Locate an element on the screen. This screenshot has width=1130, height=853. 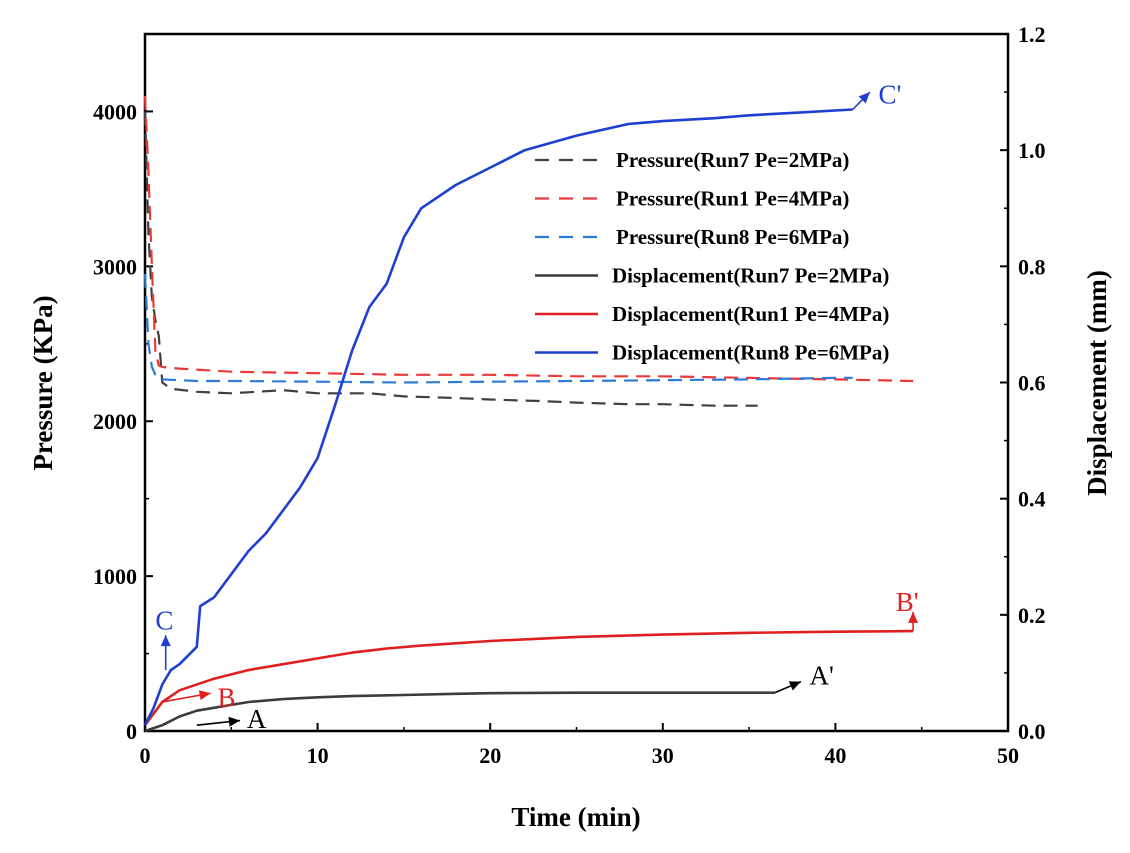
series-line-displacement-run7-pe-2mpa is located at coordinates (459, 712).